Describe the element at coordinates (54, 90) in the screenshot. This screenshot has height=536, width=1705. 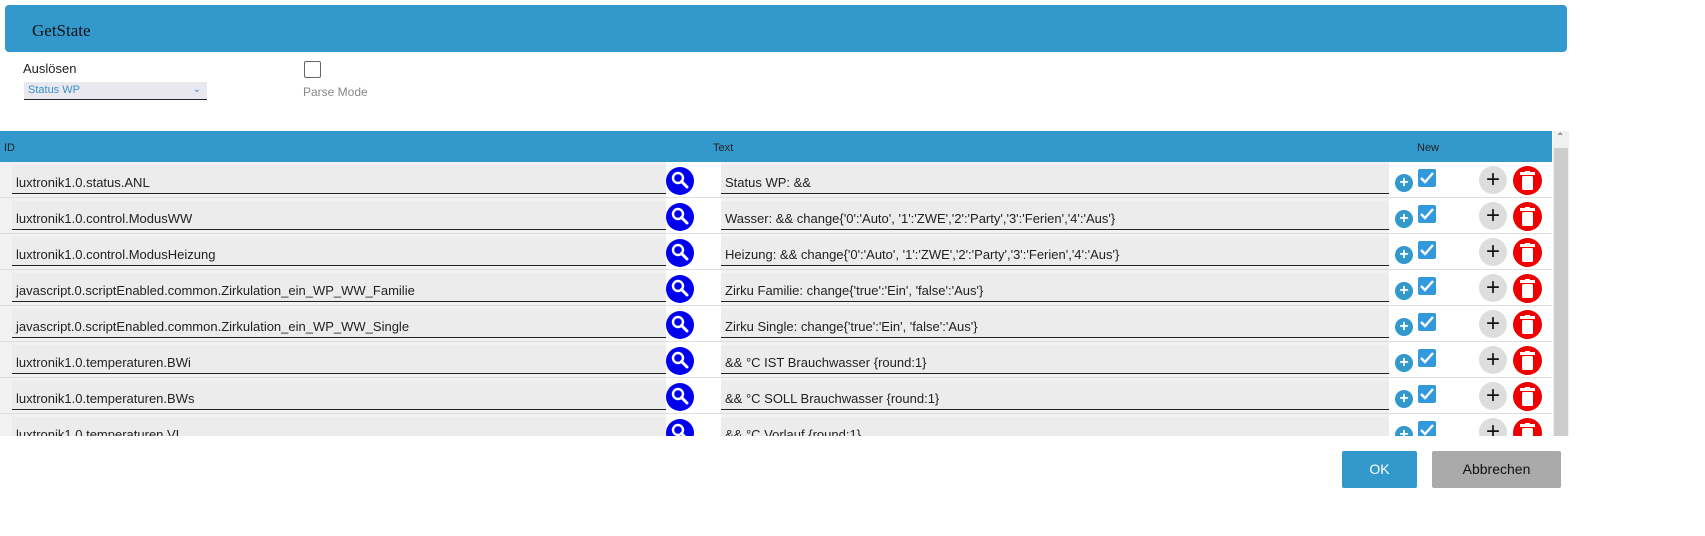
I see `trigger-selected-value: Status WP` at that location.